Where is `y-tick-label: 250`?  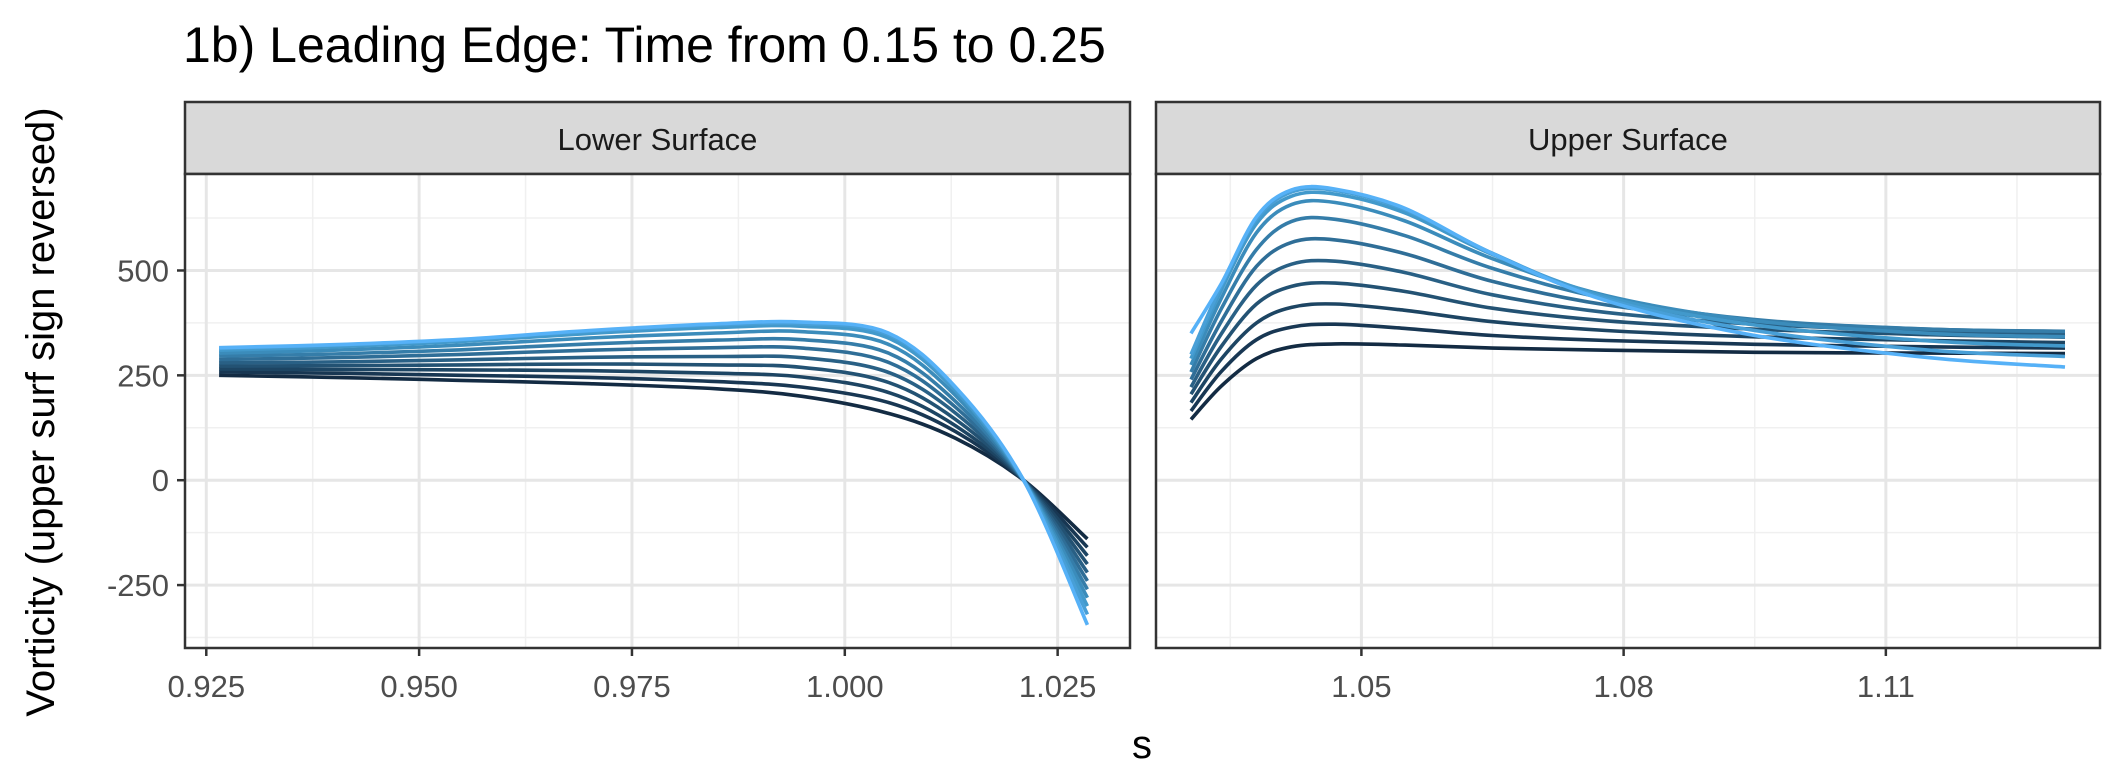
y-tick-label: 250 is located at coordinates (143, 375).